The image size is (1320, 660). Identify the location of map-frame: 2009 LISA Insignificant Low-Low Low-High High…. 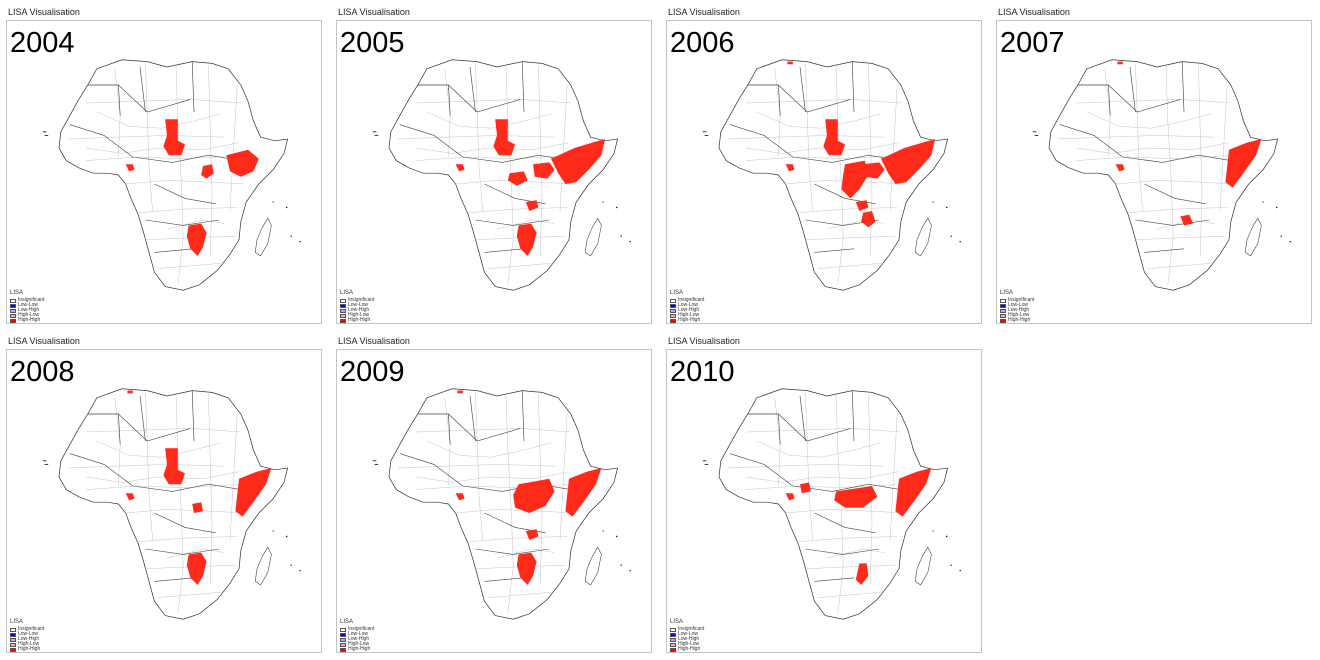
(494, 501).